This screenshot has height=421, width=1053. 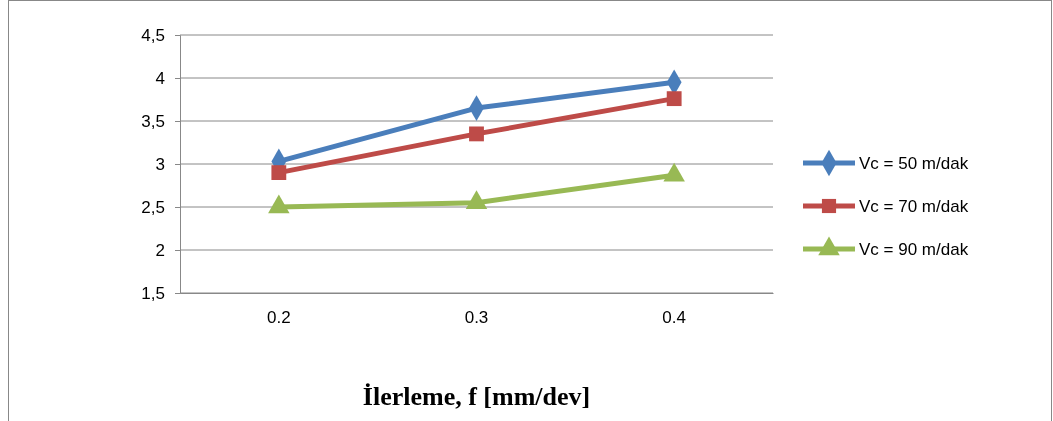 I want to click on y-tick-label: 4, so click(x=160, y=78).